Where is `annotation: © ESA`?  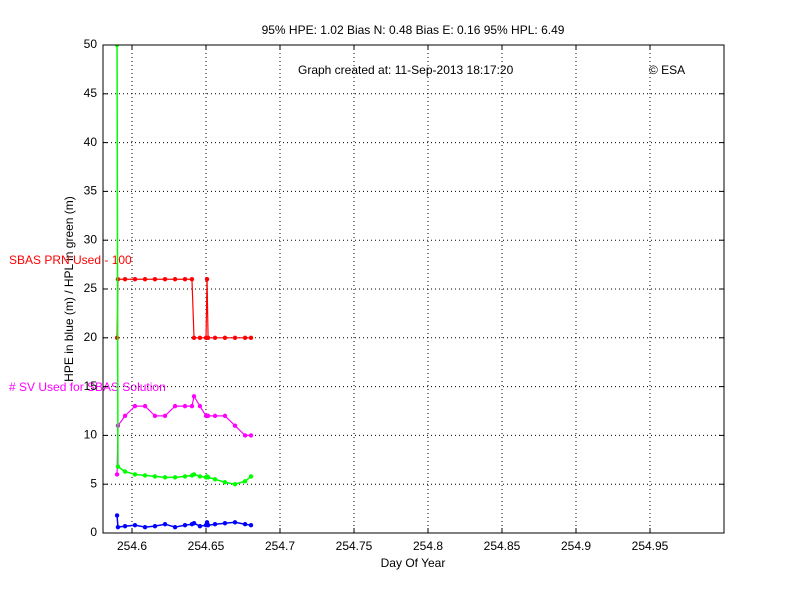 annotation: © ESA is located at coordinates (667, 70).